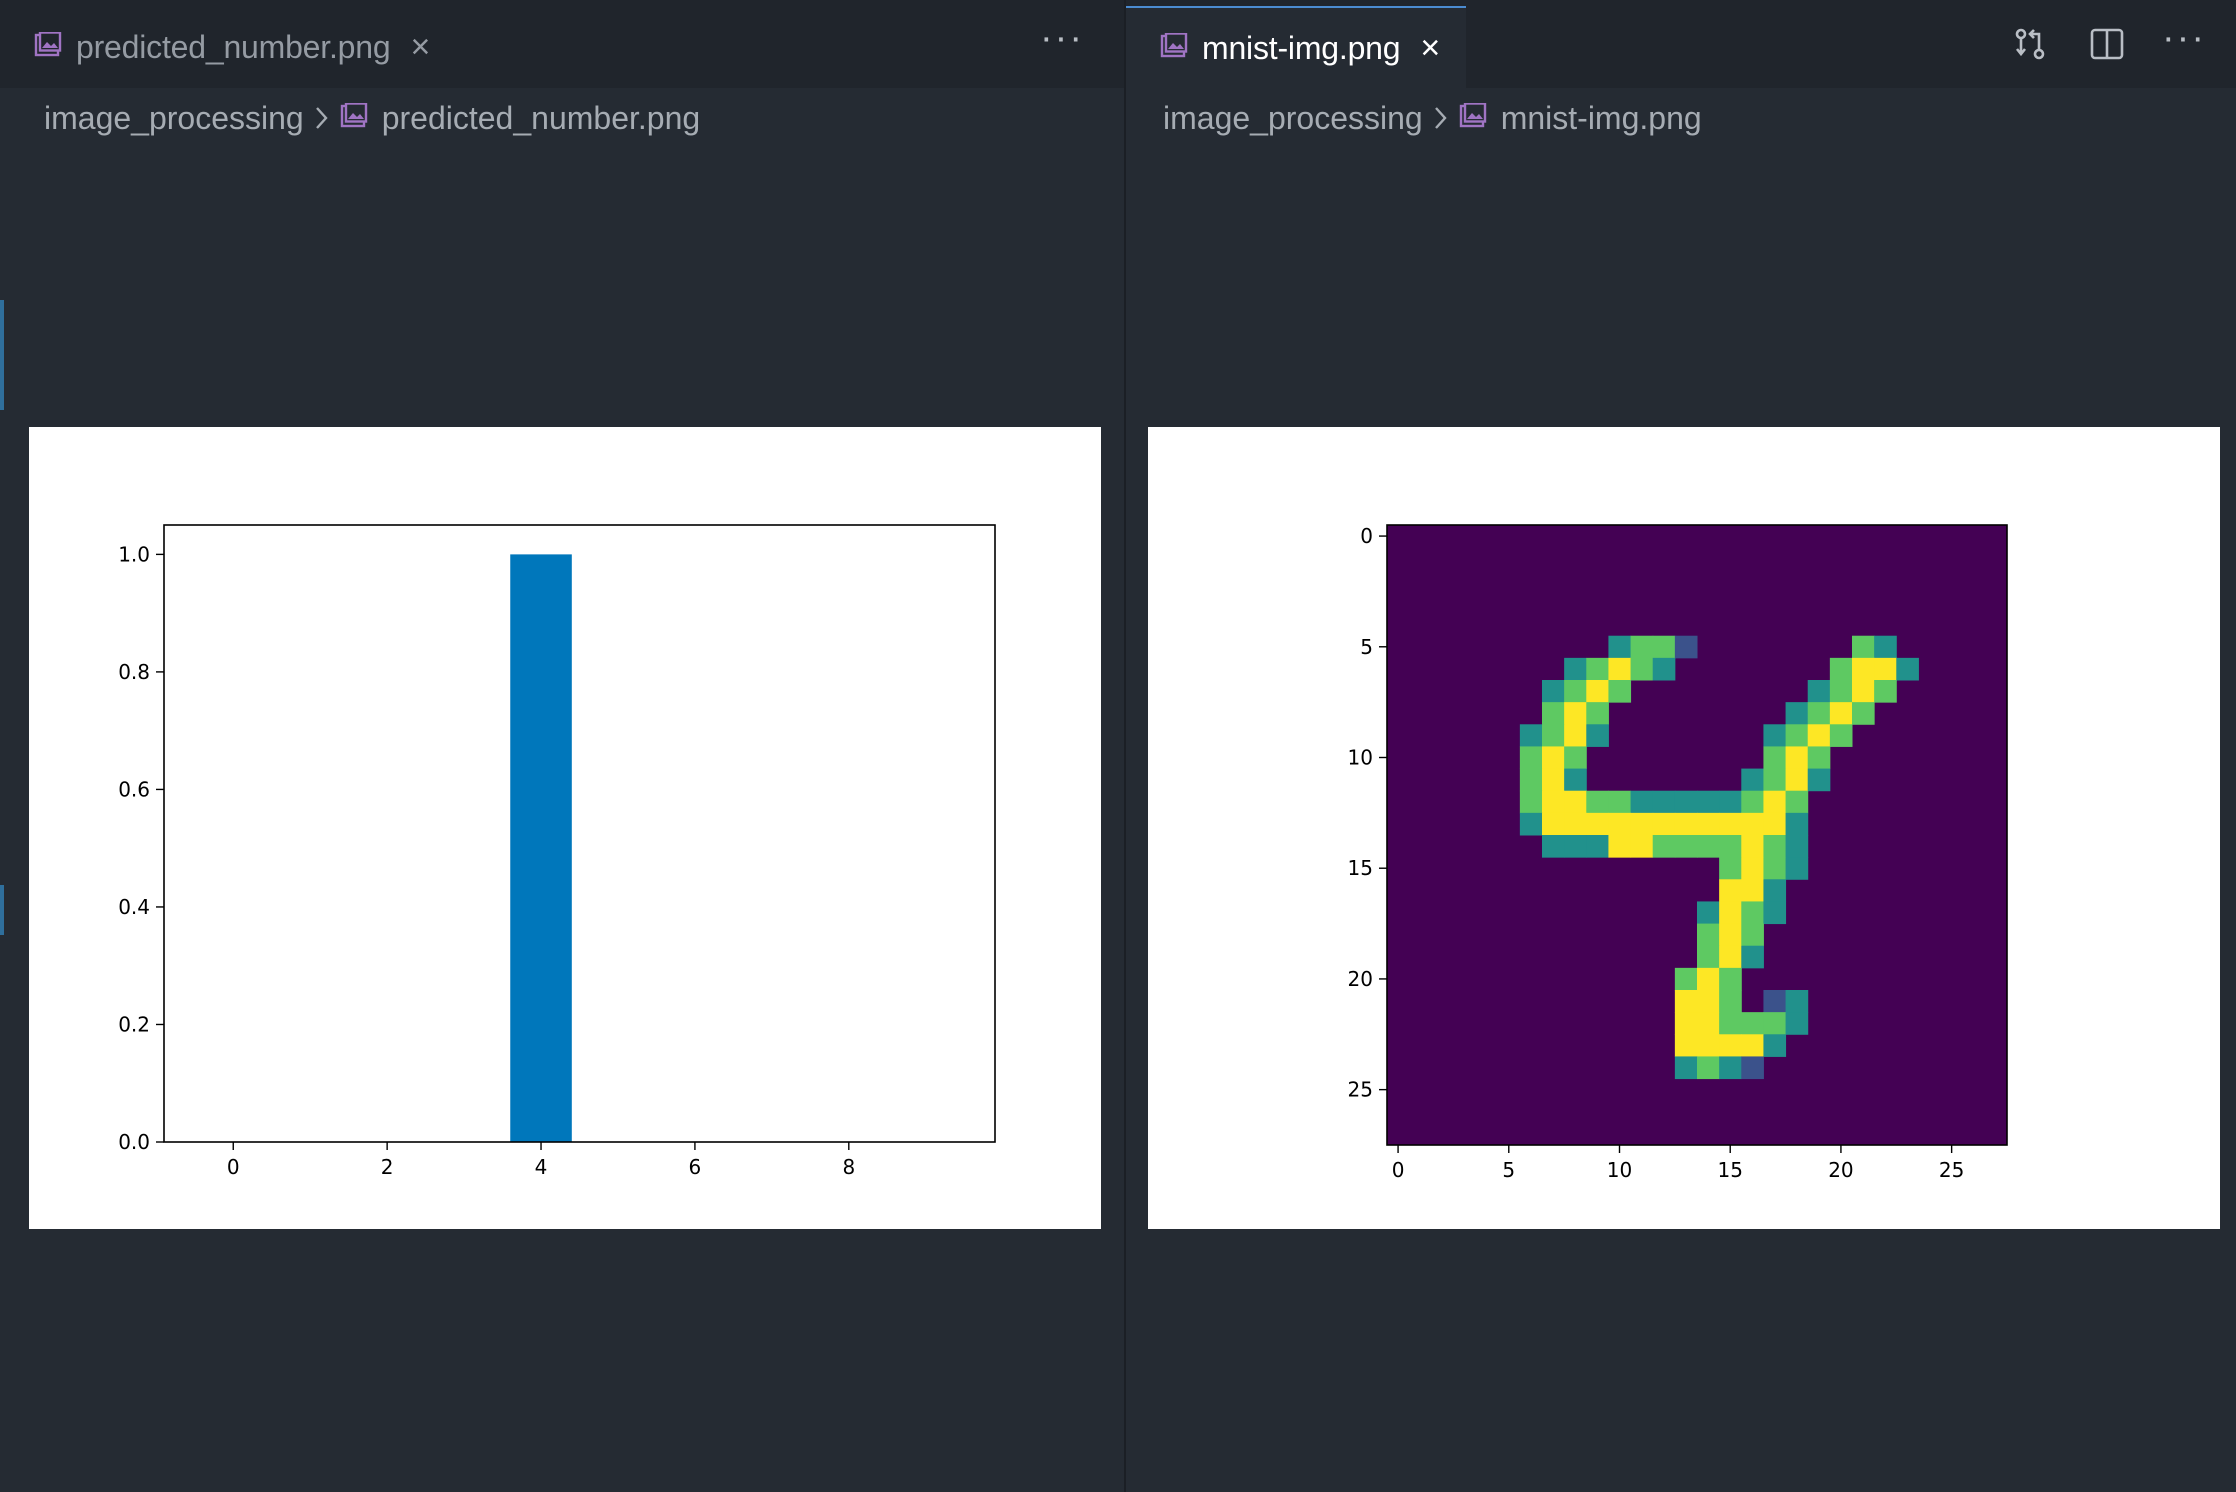 Image resolution: width=2236 pixels, height=1492 pixels. What do you see at coordinates (848, 1167) in the screenshot?
I see `x-tick-label: 8` at bounding box center [848, 1167].